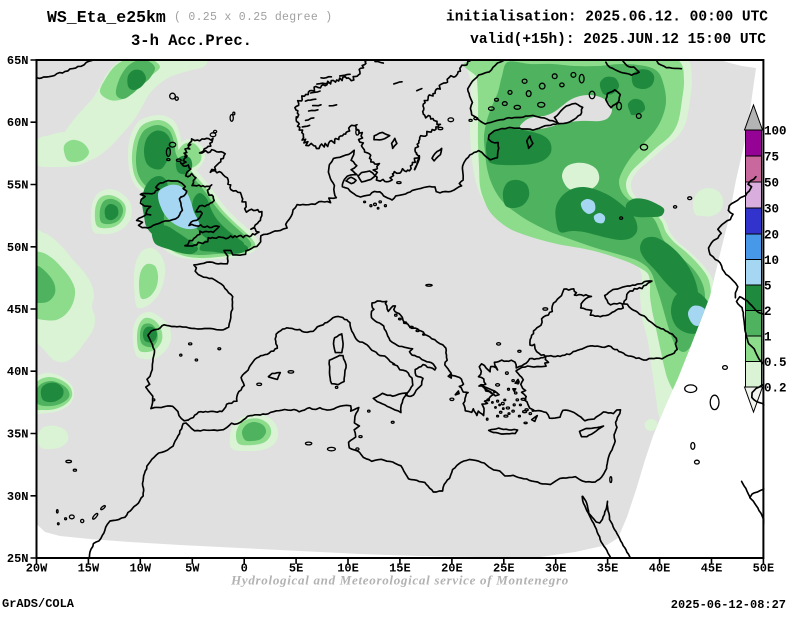 This screenshot has height=618, width=800. What do you see at coordinates (244, 569) in the screenshot?
I see `svg-text: 0` at bounding box center [244, 569].